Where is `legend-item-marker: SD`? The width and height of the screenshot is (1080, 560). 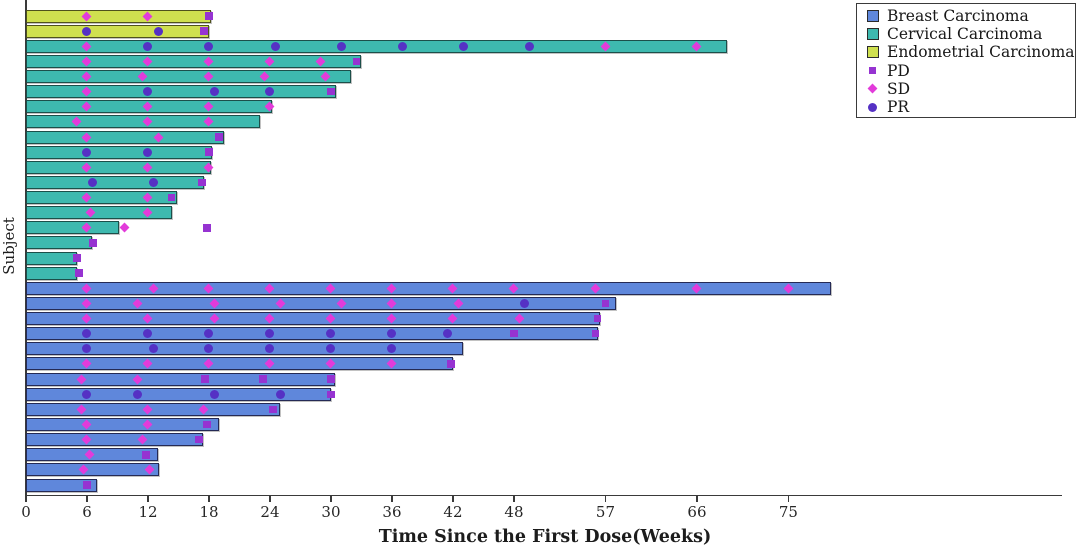 legend-item-marker: SD is located at coordinates (966, 89).